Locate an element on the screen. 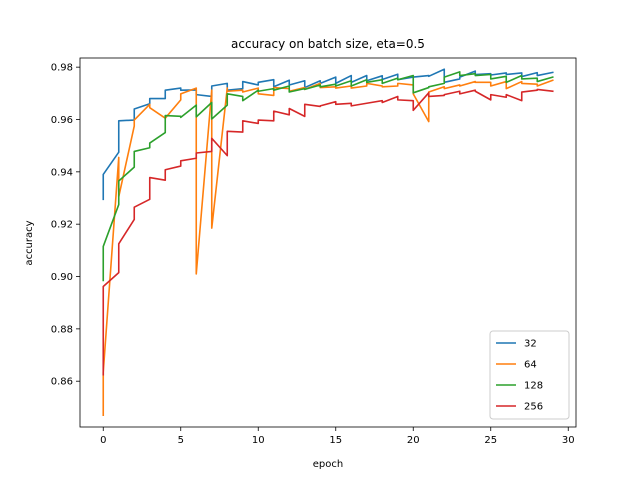 This screenshot has height=480, width=640. y-tick-label: 0.98 is located at coordinates (62, 68).